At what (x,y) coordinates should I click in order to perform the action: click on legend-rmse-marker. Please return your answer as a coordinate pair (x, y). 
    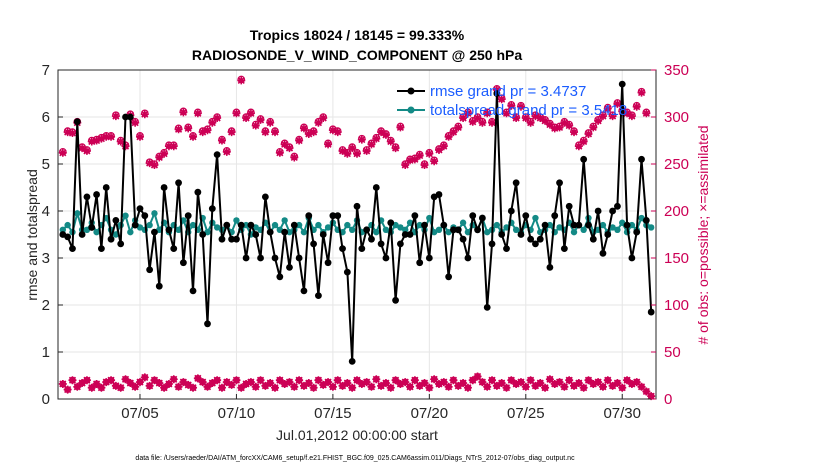
    Looking at the image, I should click on (411, 91).